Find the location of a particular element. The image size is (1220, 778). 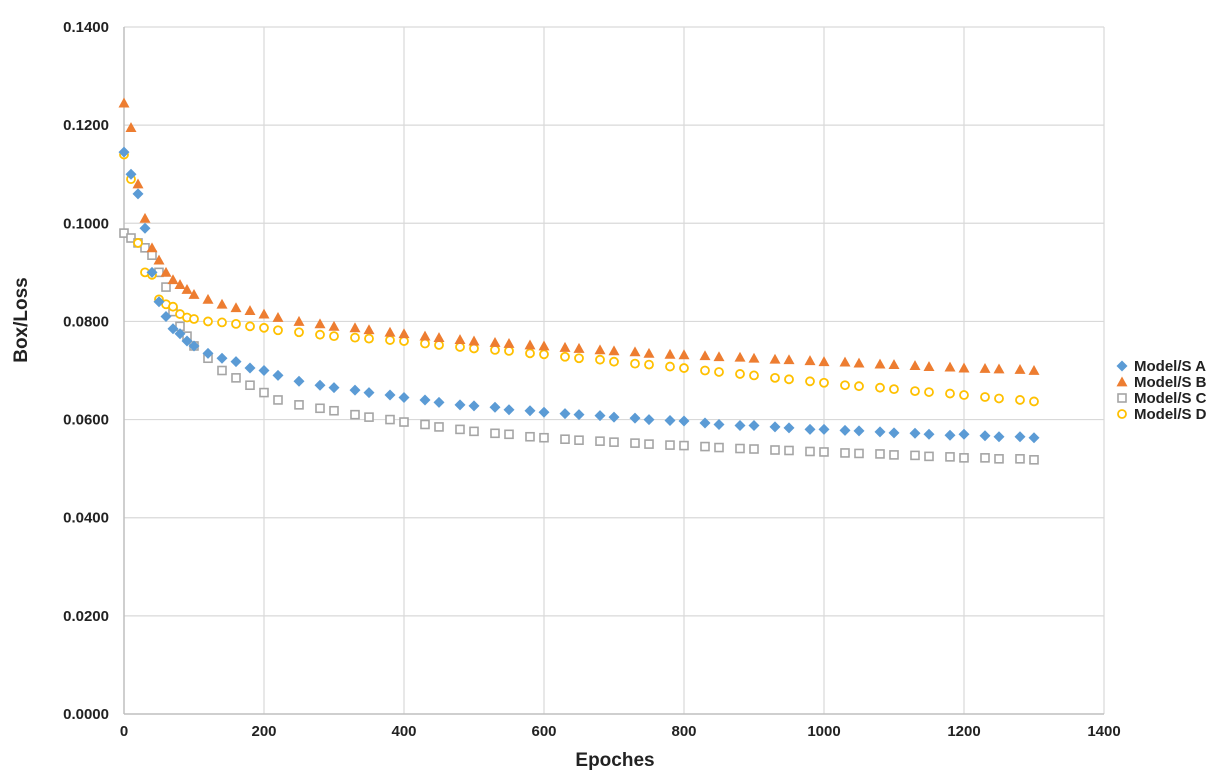

legend-entry-label: Model/S B is located at coordinates (1170, 382).